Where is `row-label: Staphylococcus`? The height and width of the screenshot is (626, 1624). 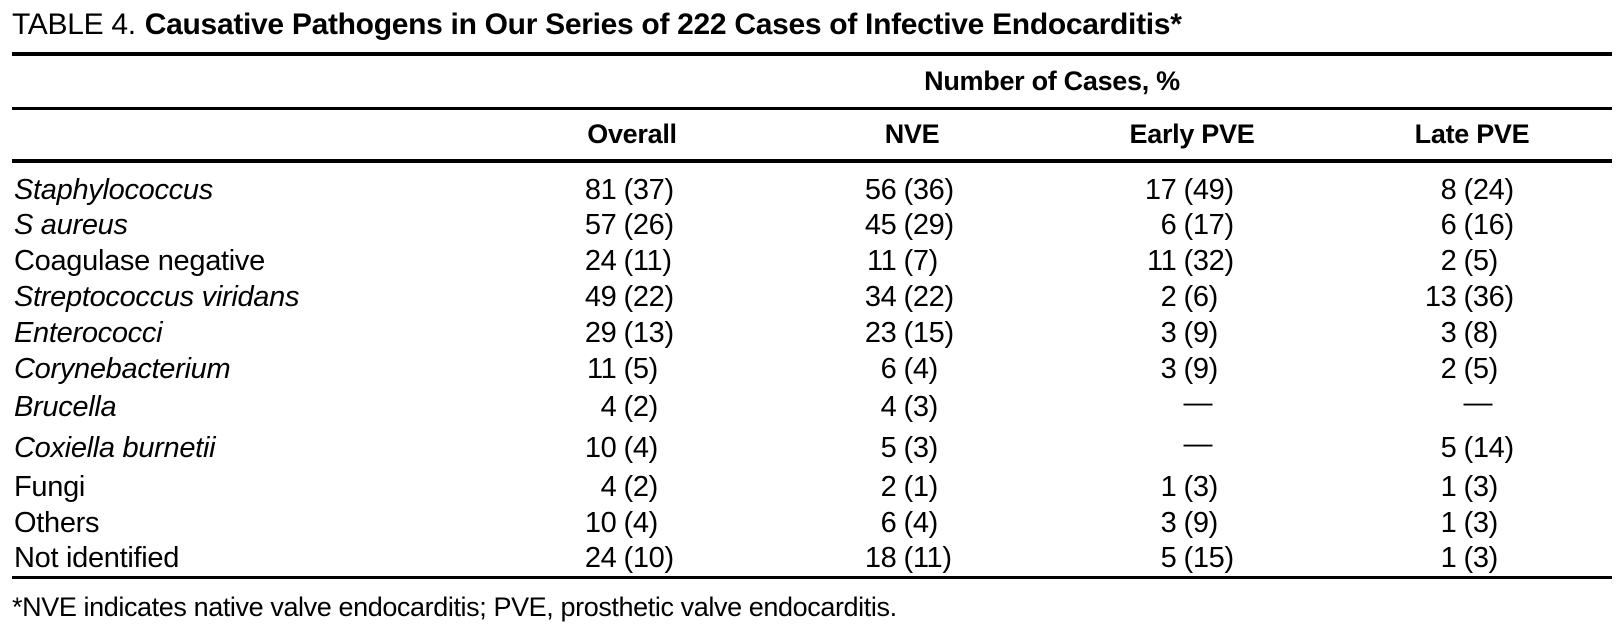 row-label: Staphylococcus is located at coordinates (113, 189).